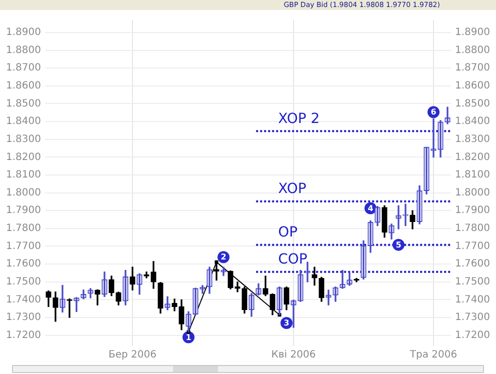 This screenshot has width=496, height=374. Describe the element at coordinates (299, 118) in the screenshot. I see `ref-line-label: XOP 2` at that location.